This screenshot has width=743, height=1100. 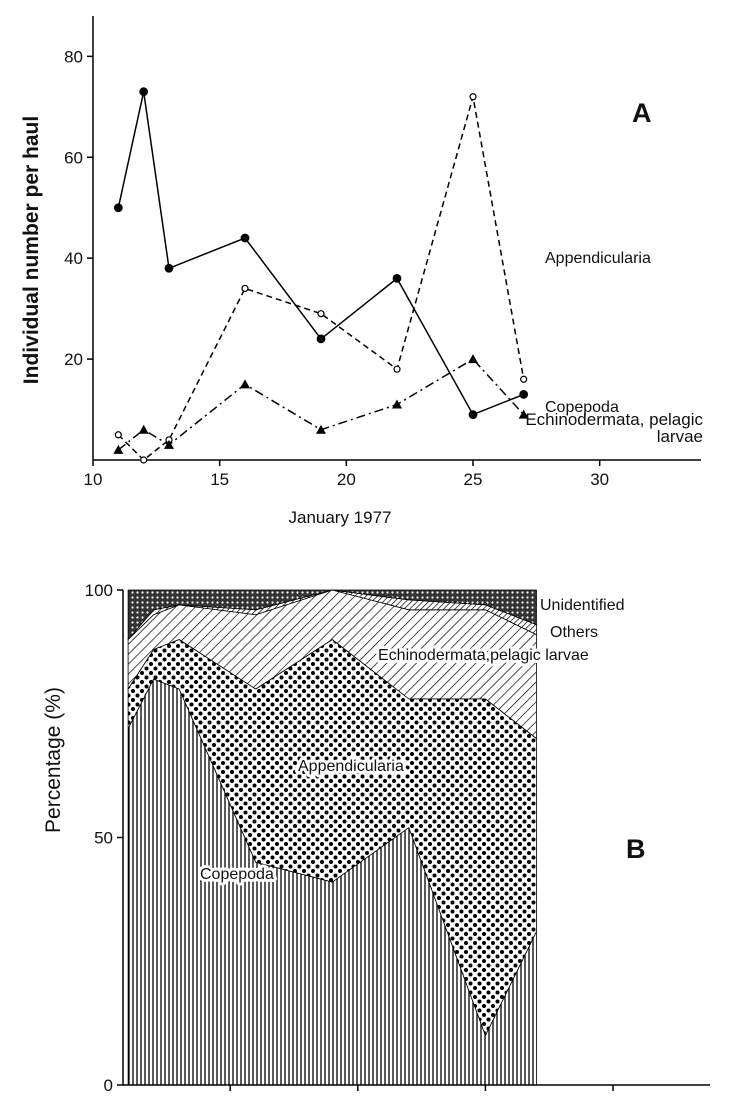 What do you see at coordinates (346, 479) in the screenshot?
I see `x-tick-label: 20` at bounding box center [346, 479].